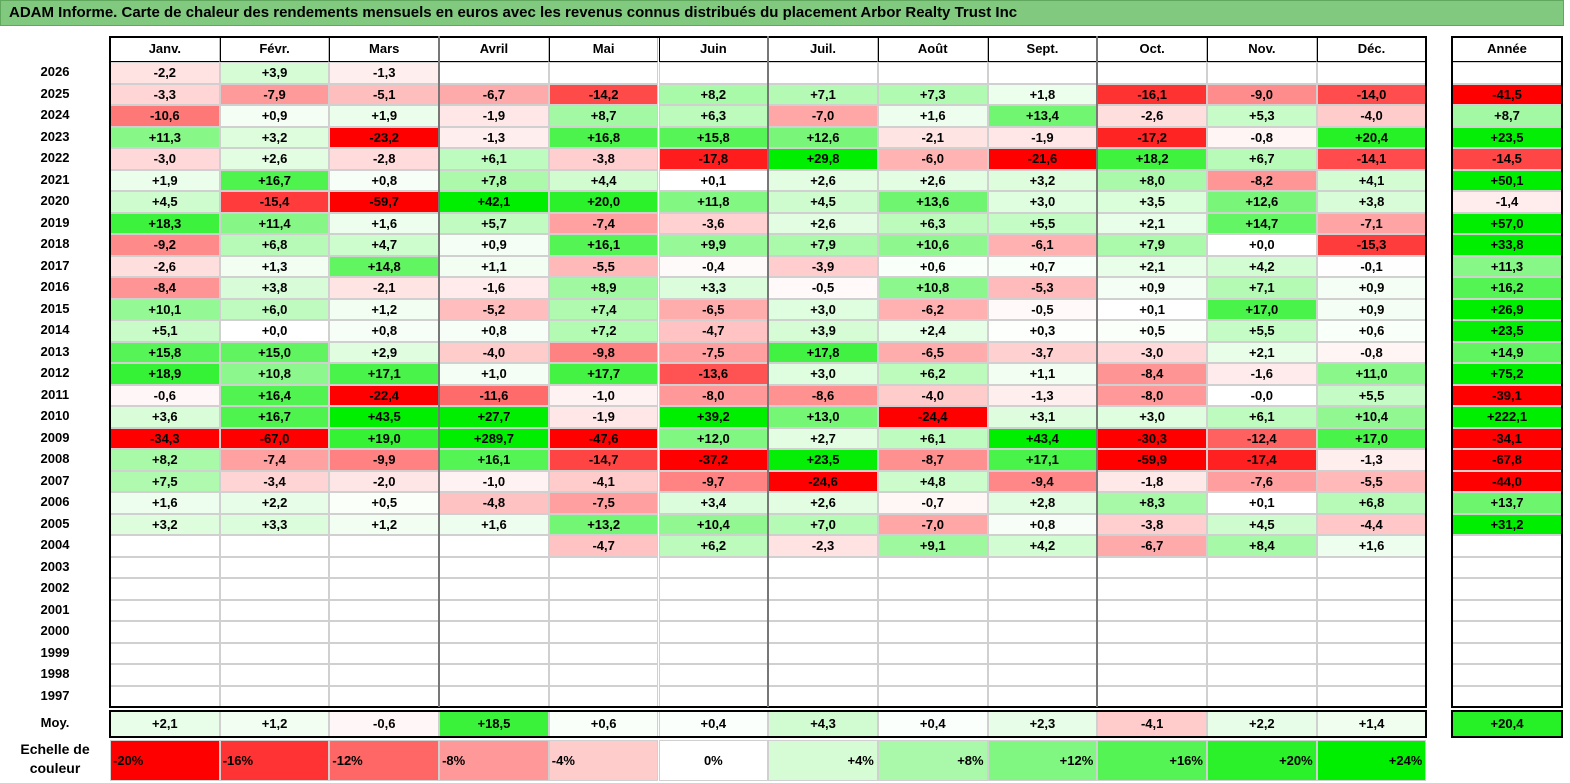 The width and height of the screenshot is (1570, 783). What do you see at coordinates (1371, 94) in the screenshot?
I see `heatmap-cell: -14,0` at bounding box center [1371, 94].